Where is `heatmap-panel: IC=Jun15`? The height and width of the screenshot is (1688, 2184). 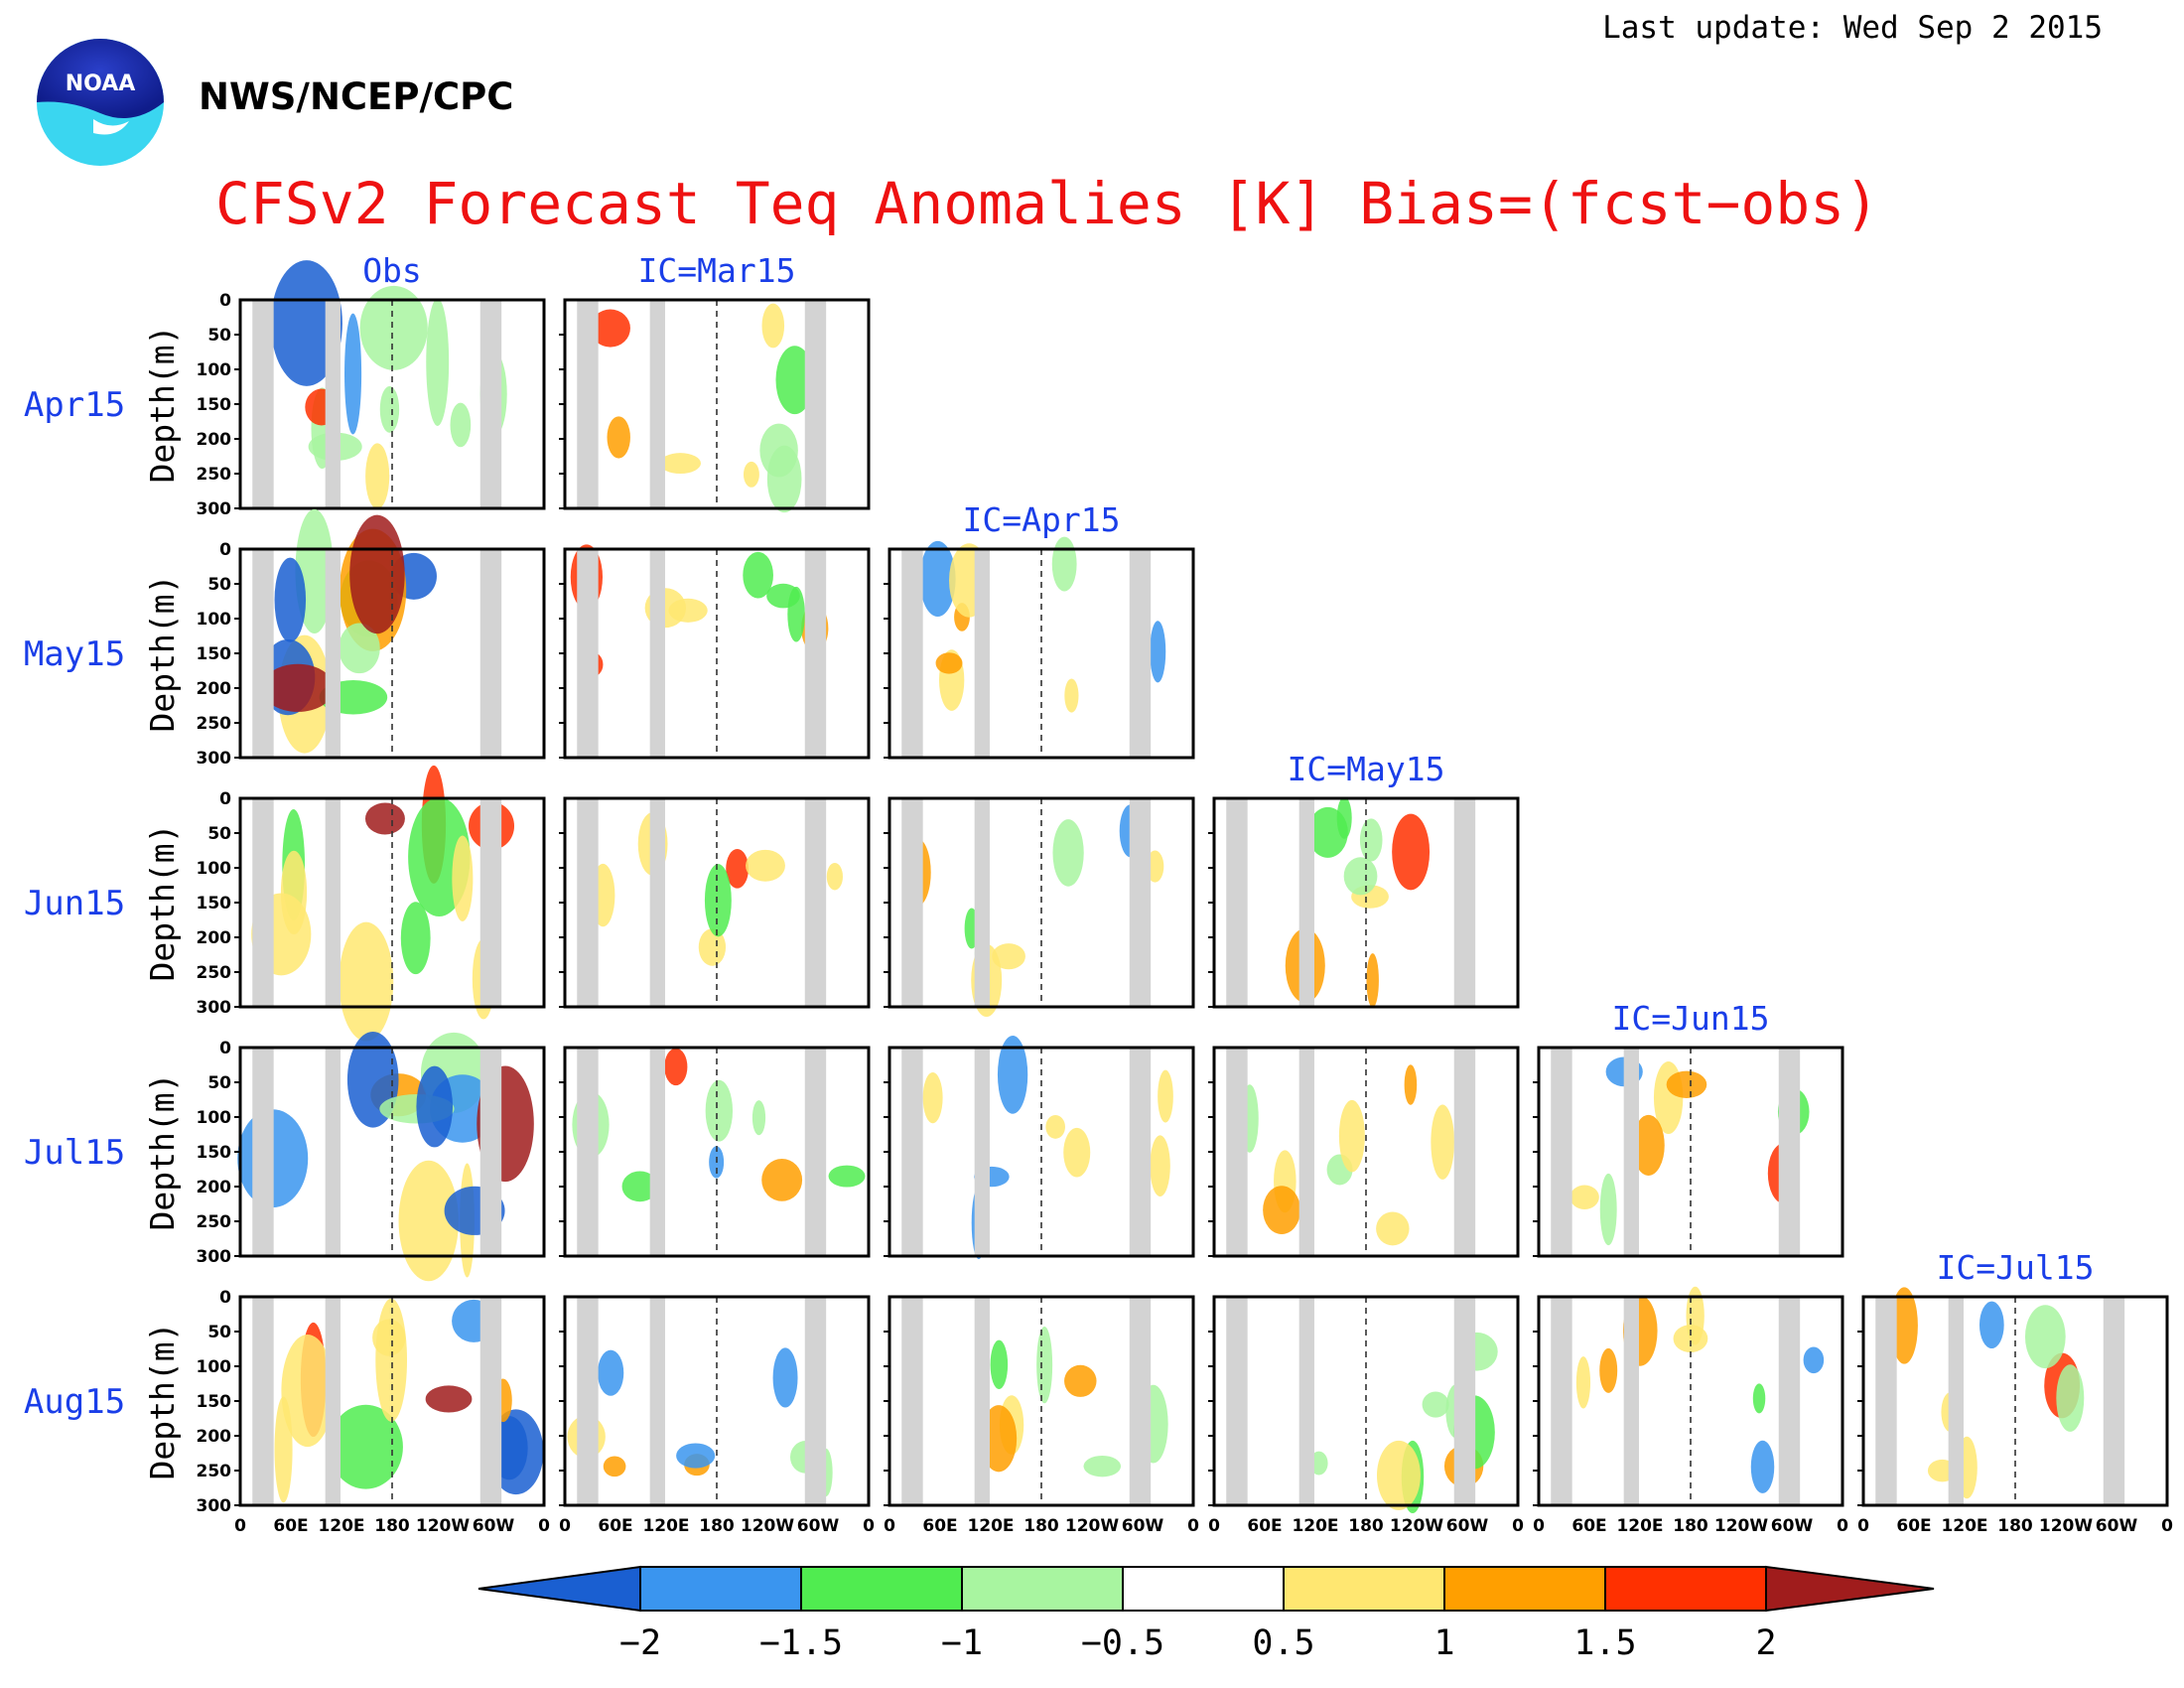
heatmap-panel: IC=Jun15 is located at coordinates (1688, 1128).